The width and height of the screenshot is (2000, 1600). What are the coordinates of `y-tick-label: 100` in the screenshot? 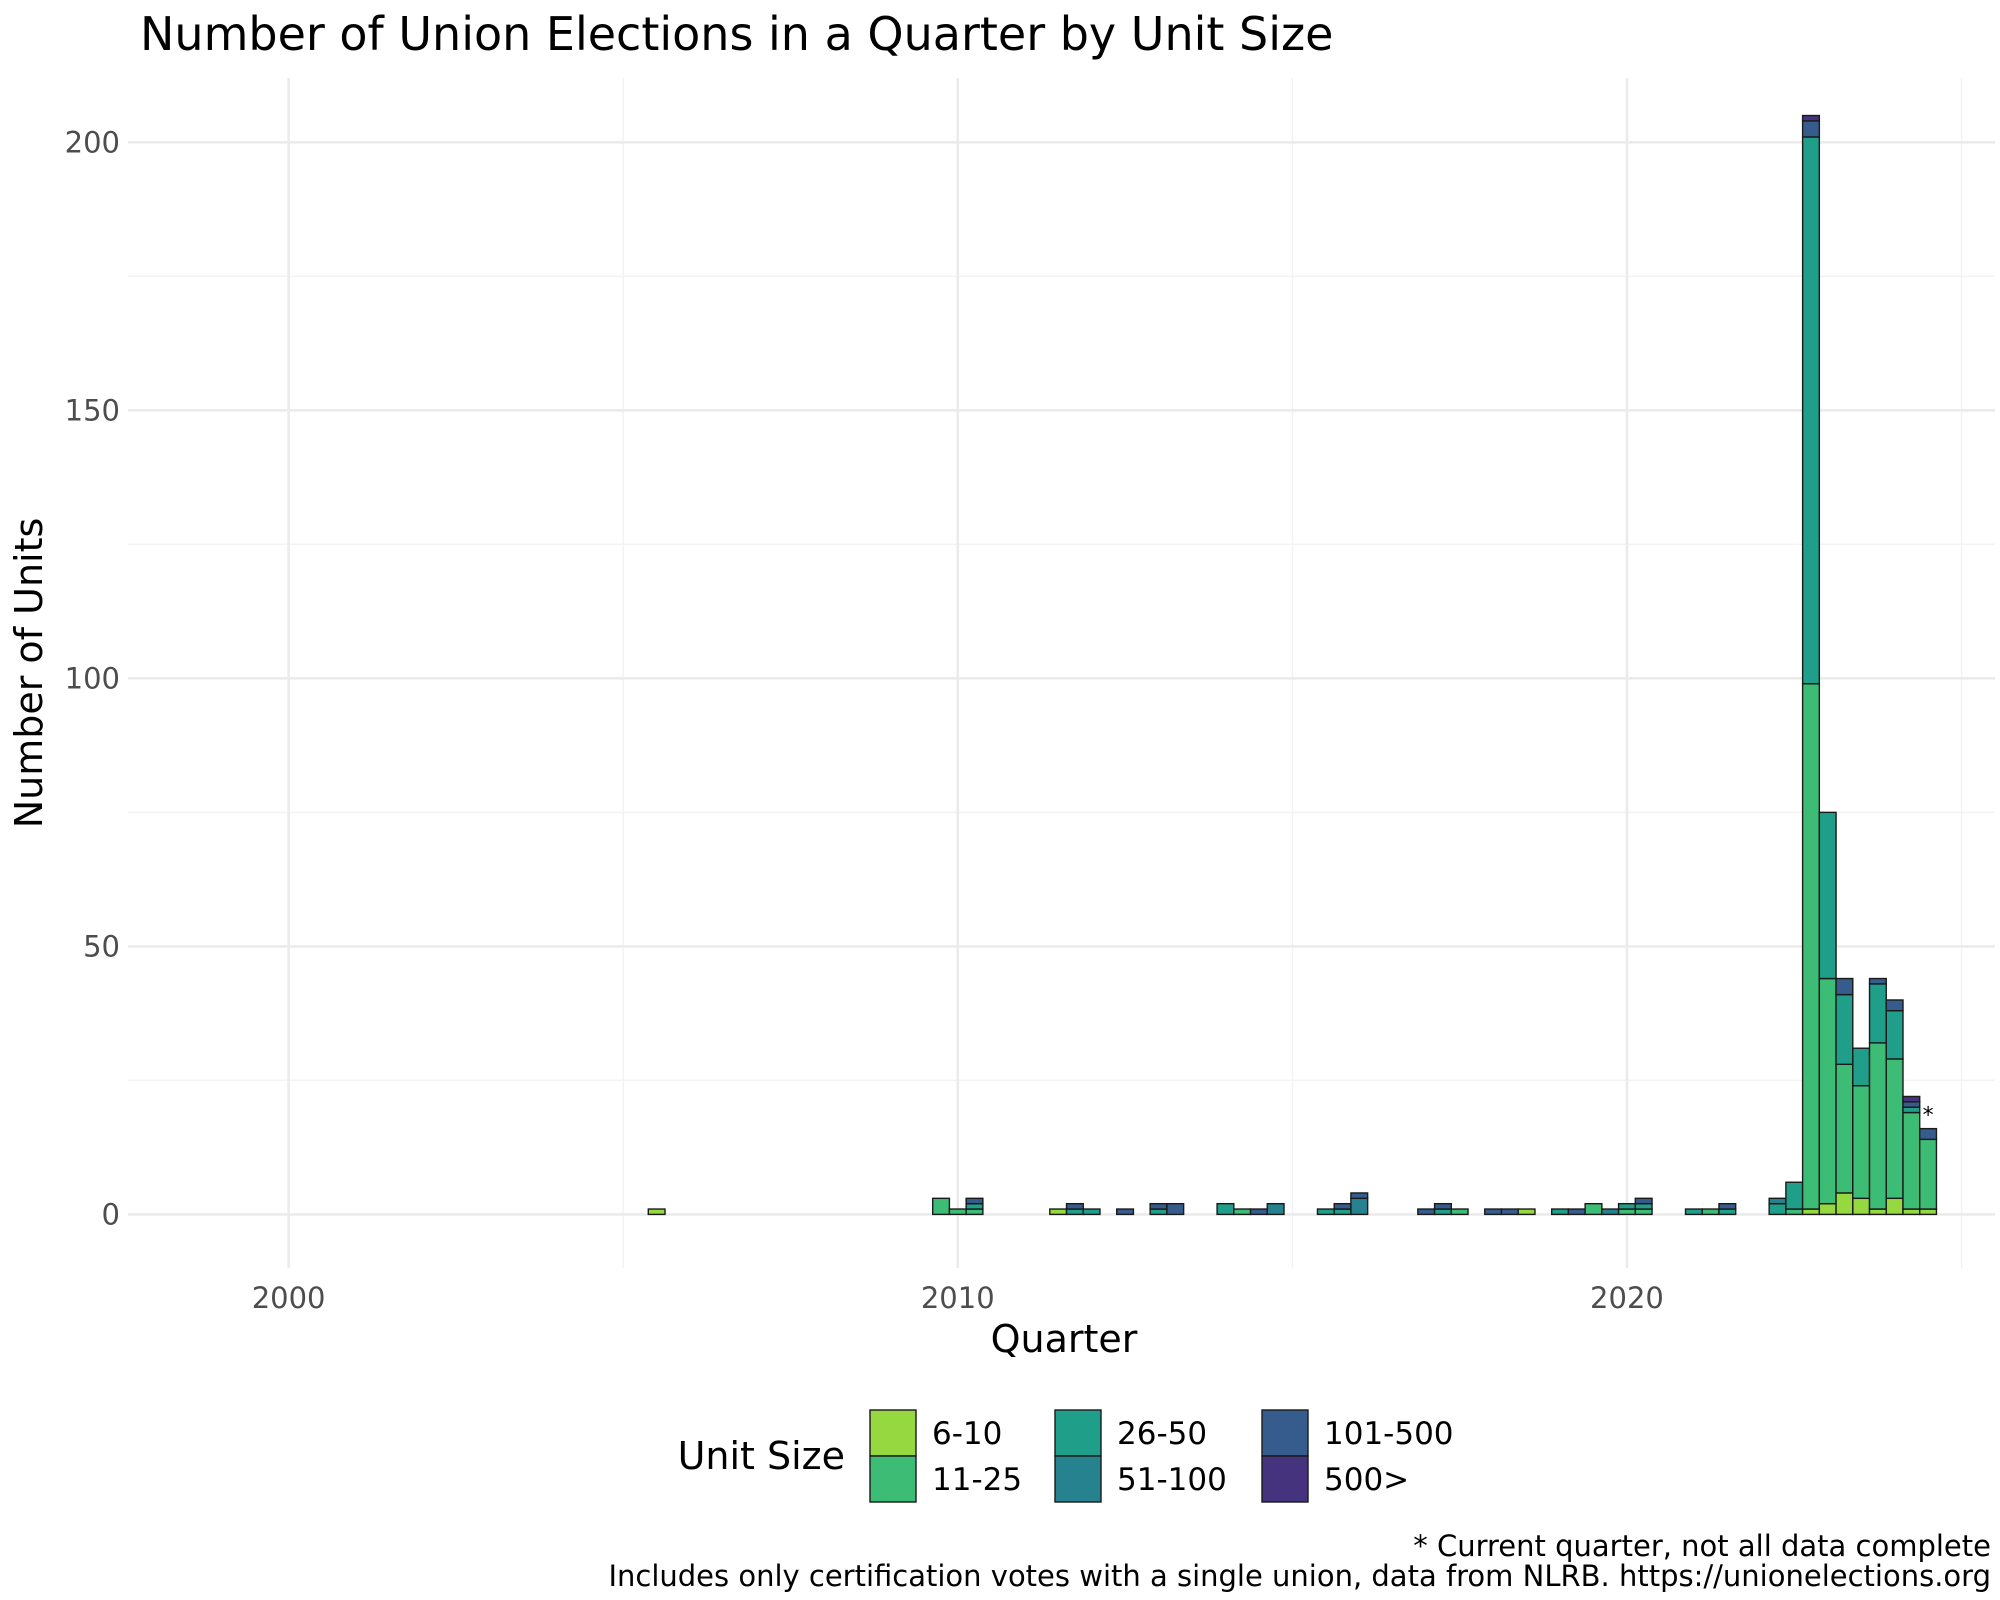 It's located at (92, 678).